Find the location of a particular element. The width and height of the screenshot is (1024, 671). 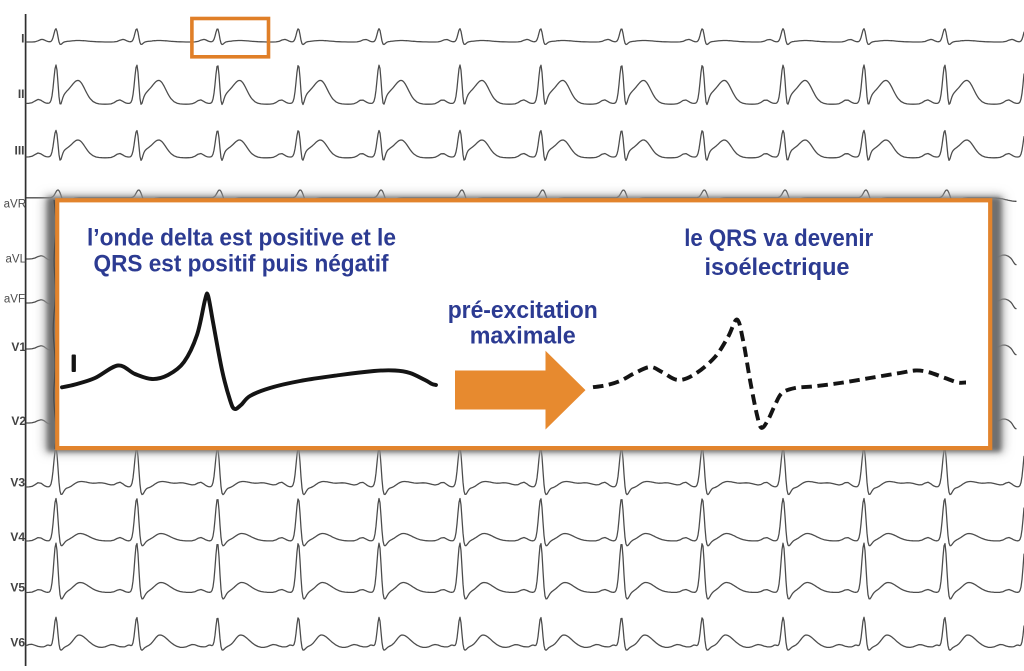

svg-text: isoélectrique is located at coordinates (777, 267).